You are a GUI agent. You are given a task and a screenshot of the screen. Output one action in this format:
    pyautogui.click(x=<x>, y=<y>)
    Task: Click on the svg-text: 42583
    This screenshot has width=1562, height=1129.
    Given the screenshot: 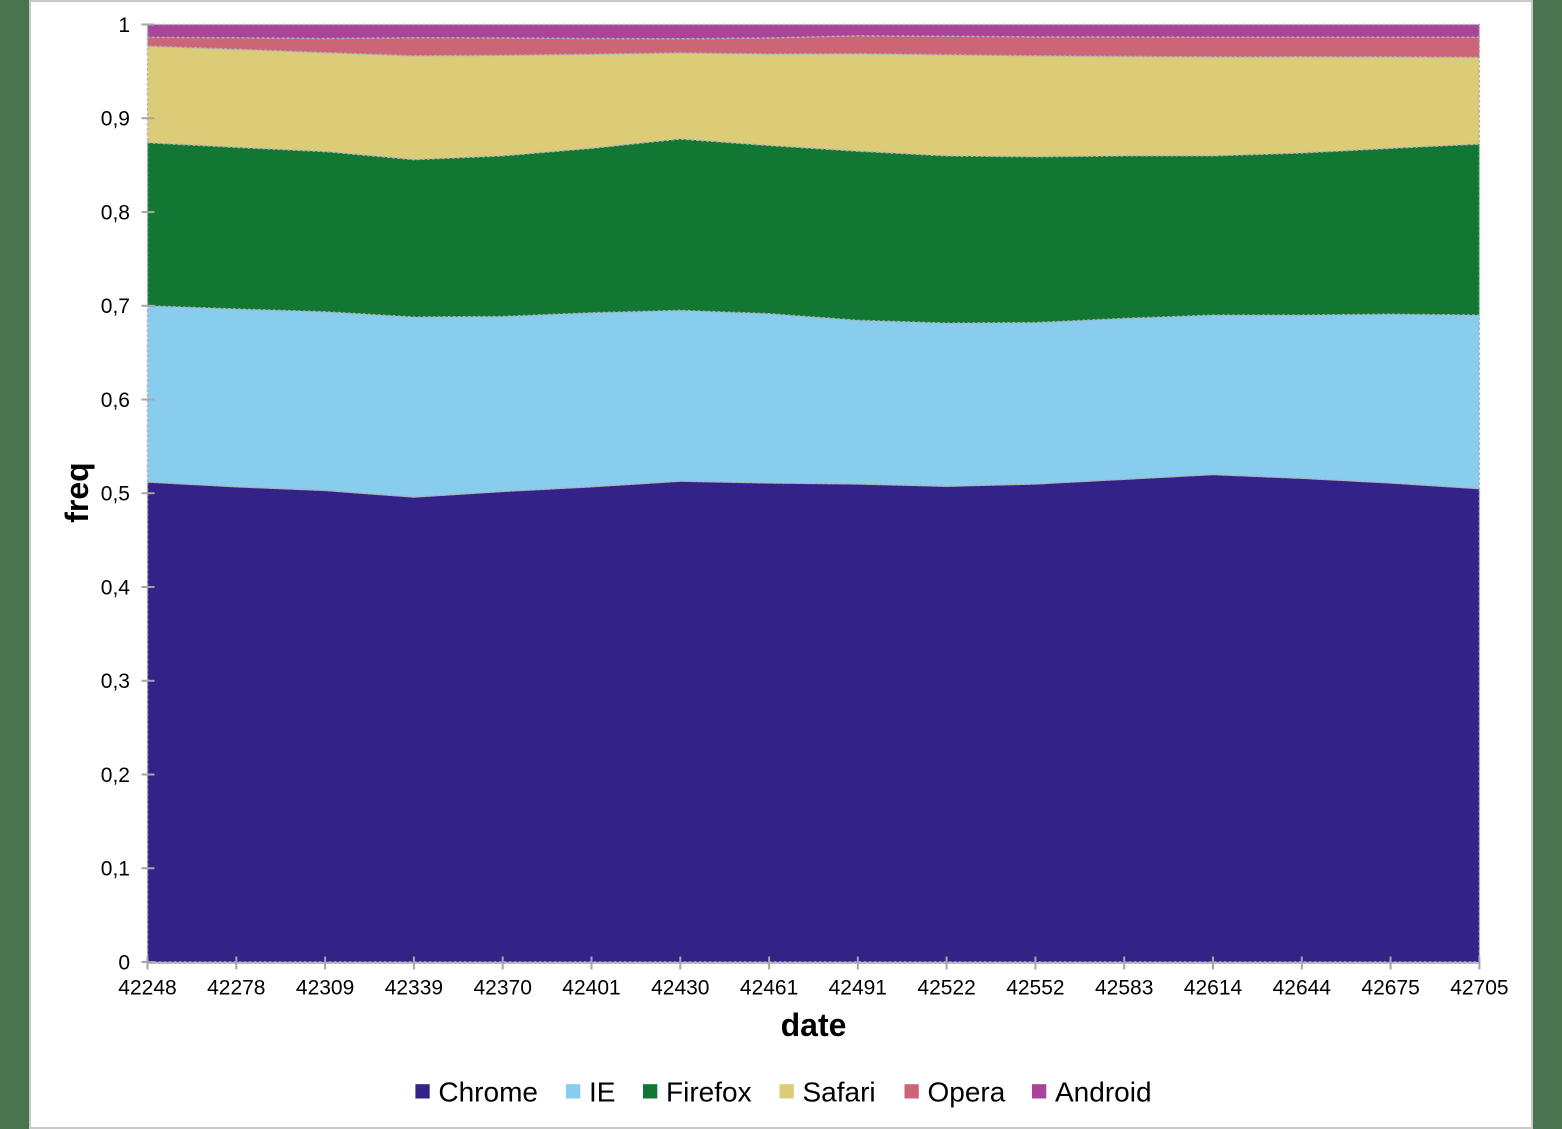 What is the action you would take?
    pyautogui.click(x=1124, y=988)
    